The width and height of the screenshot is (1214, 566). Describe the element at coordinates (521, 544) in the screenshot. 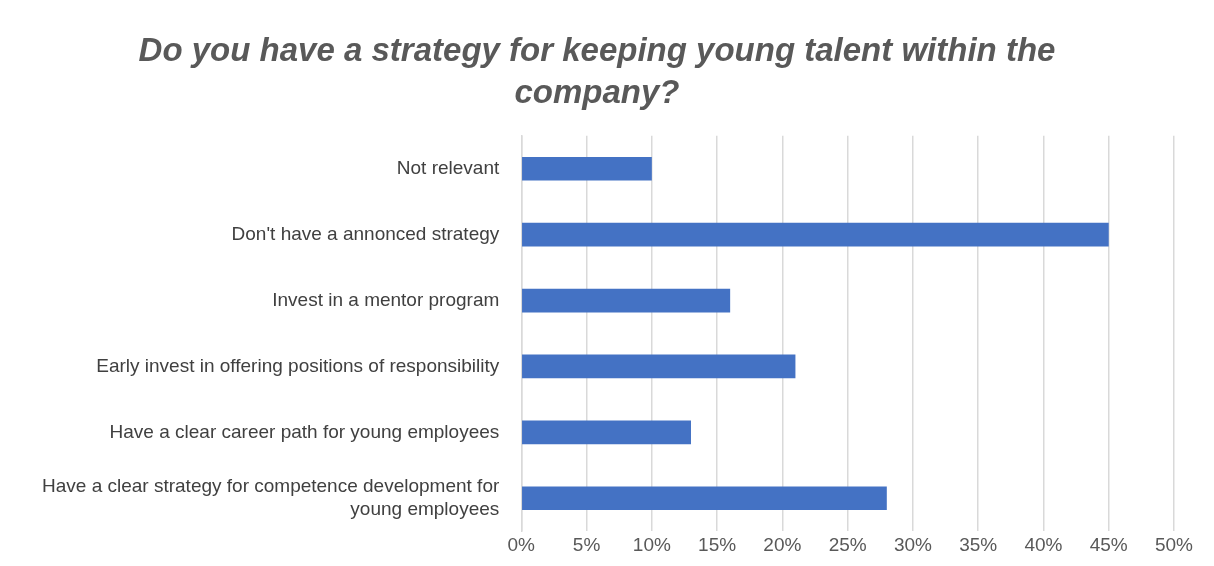

I see `x-tick-label: 0%` at that location.